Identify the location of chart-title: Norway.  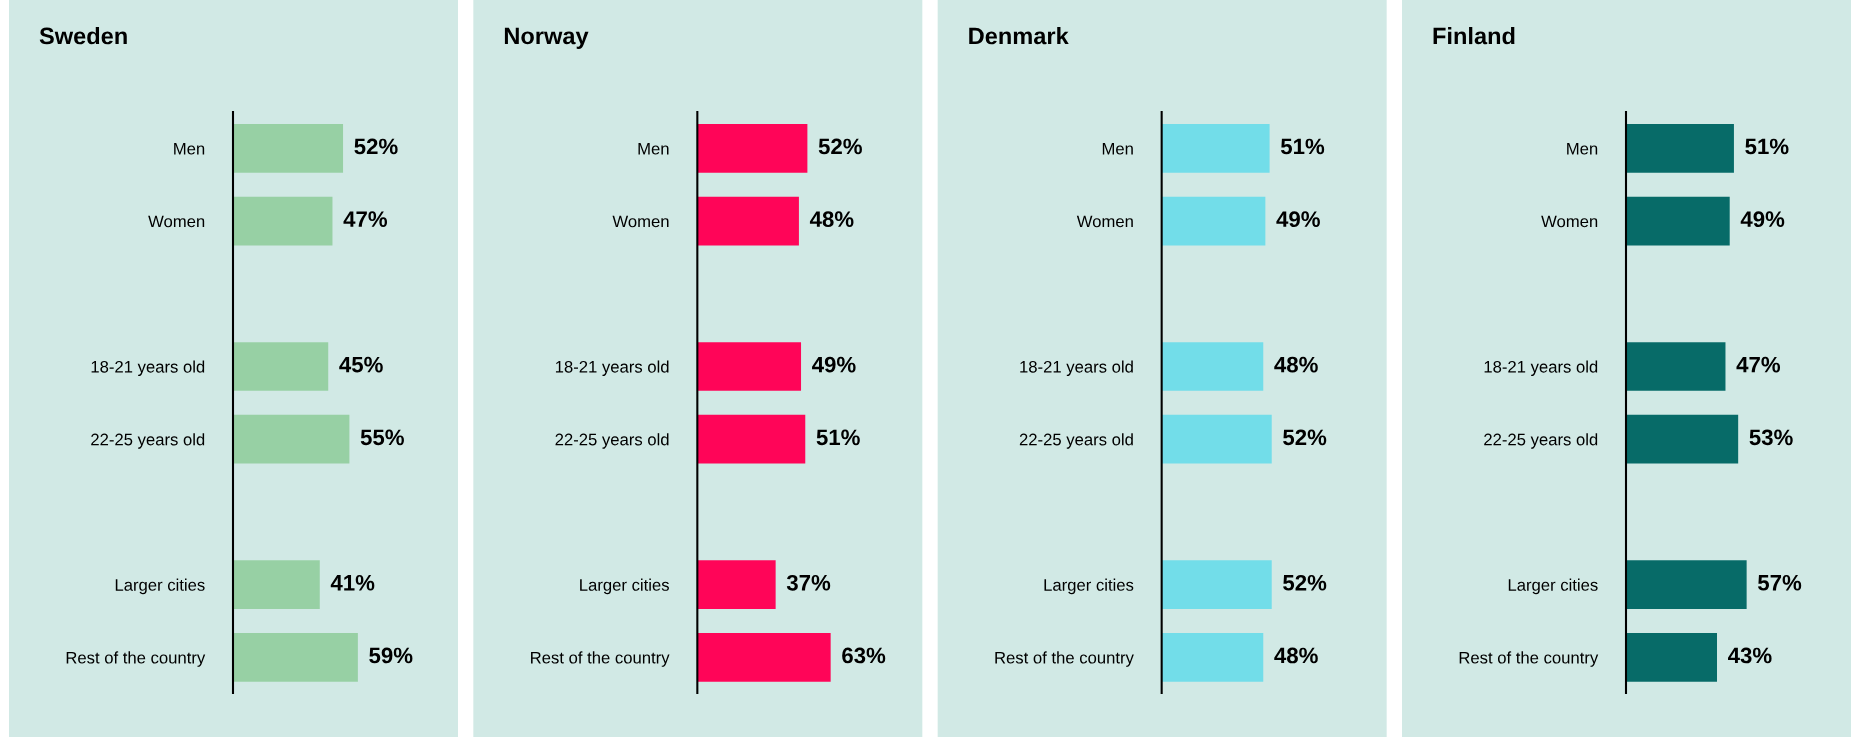
(546, 38).